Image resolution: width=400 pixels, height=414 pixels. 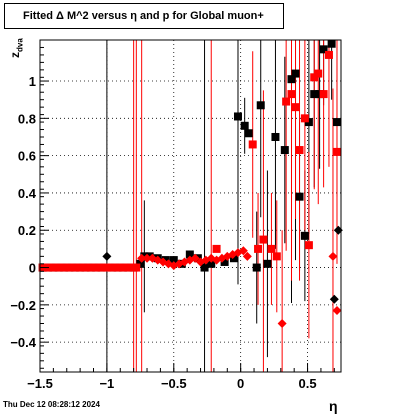 What do you see at coordinates (32, 268) in the screenshot?
I see `y-tick-label: 0` at bounding box center [32, 268].